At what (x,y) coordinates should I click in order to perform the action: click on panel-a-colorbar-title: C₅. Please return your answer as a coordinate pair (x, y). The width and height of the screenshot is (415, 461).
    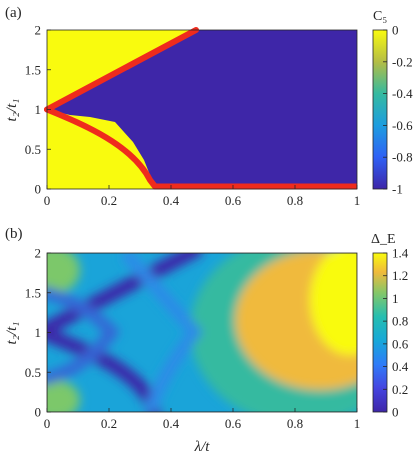
    Looking at the image, I should click on (380, 16).